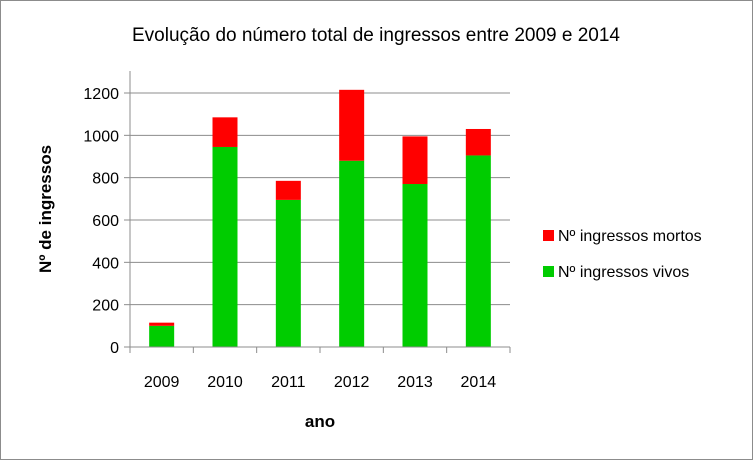  I want to click on bar-mortos-2012, so click(352, 125).